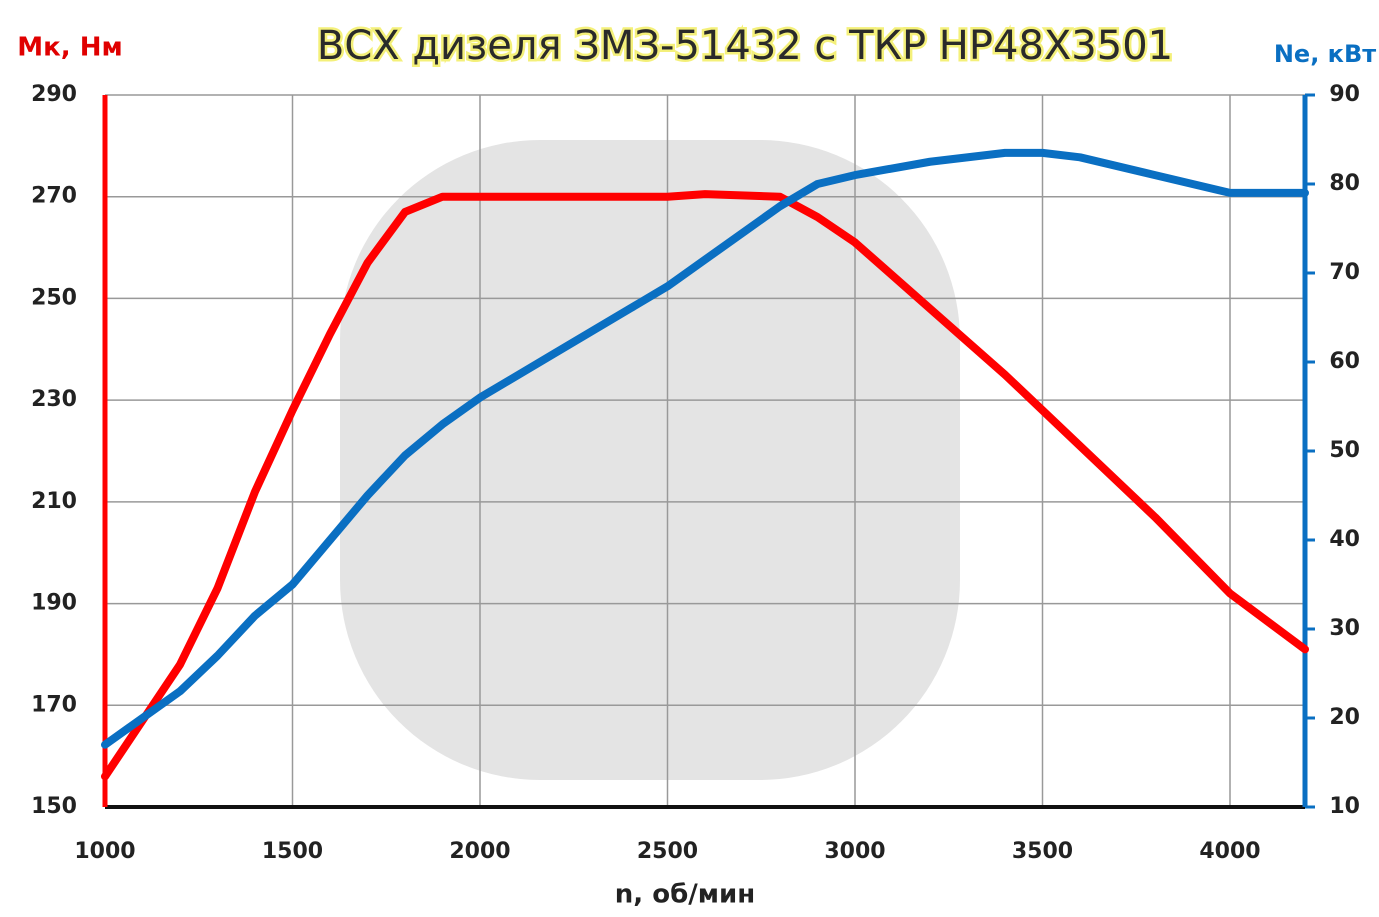 This screenshot has width=1379, height=917. What do you see at coordinates (69, 48) in the screenshot?
I see `y-axis-label: Мк, Нм` at bounding box center [69, 48].